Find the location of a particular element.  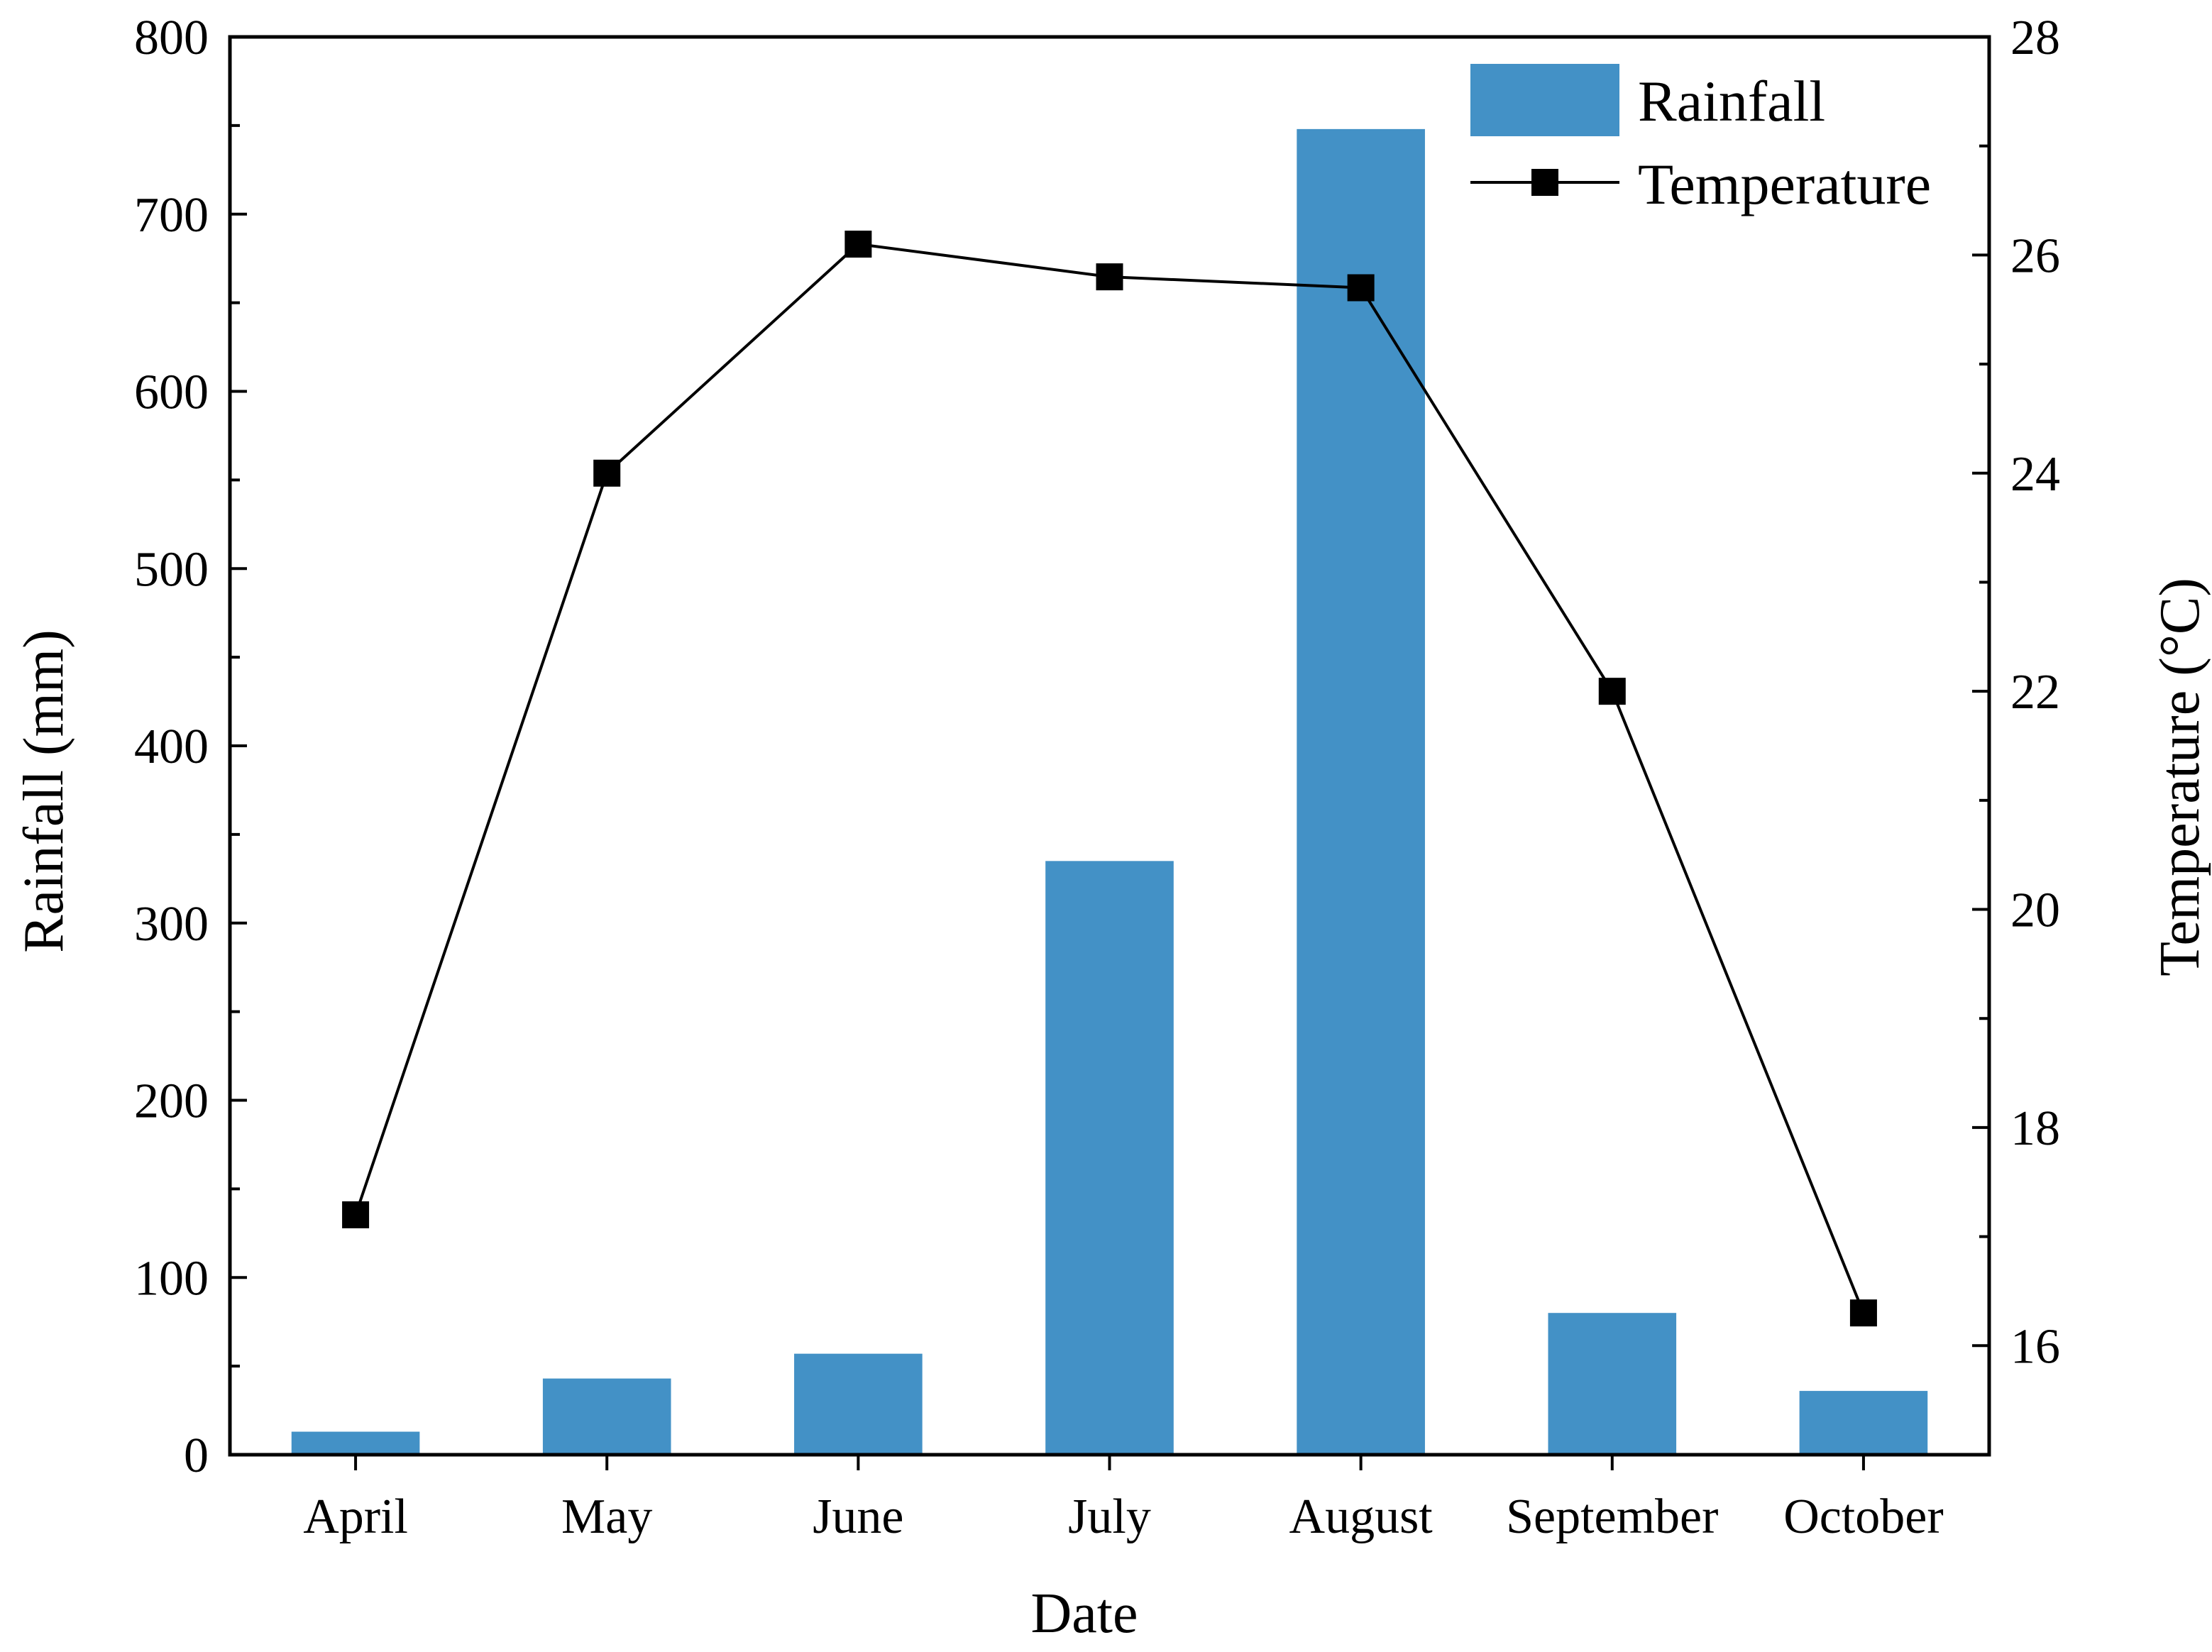

x-tick-label-july: July is located at coordinates (1109, 1517).